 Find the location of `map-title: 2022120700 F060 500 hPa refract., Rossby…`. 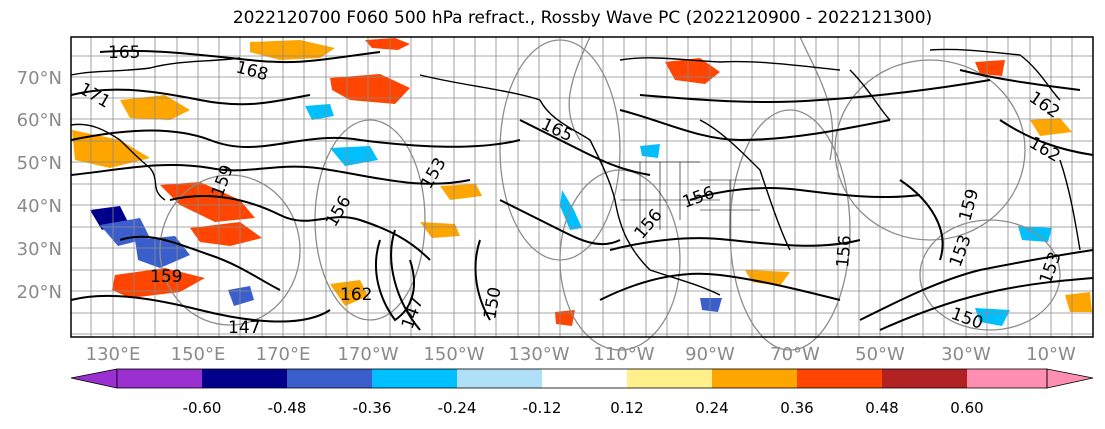

map-title: 2022120700 F060 500 hPa refract., Rossby… is located at coordinates (582, 18).